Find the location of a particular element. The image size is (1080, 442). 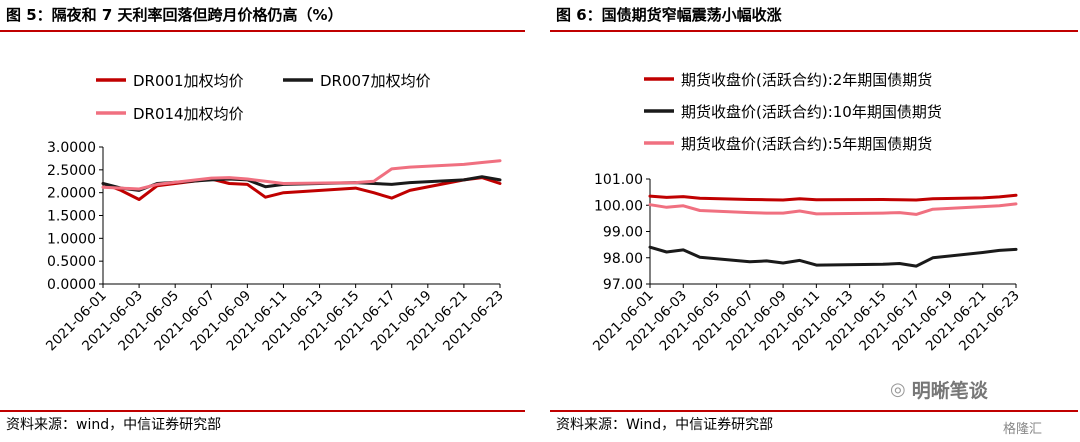

legend-label: DR007加权均价 is located at coordinates (375, 81).